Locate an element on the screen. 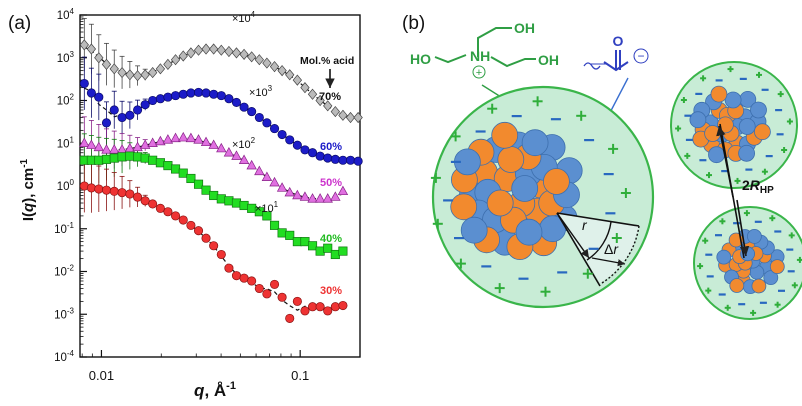 This screenshot has width=802, height=406. carboxylate-charge-circle is located at coordinates (641, 56).